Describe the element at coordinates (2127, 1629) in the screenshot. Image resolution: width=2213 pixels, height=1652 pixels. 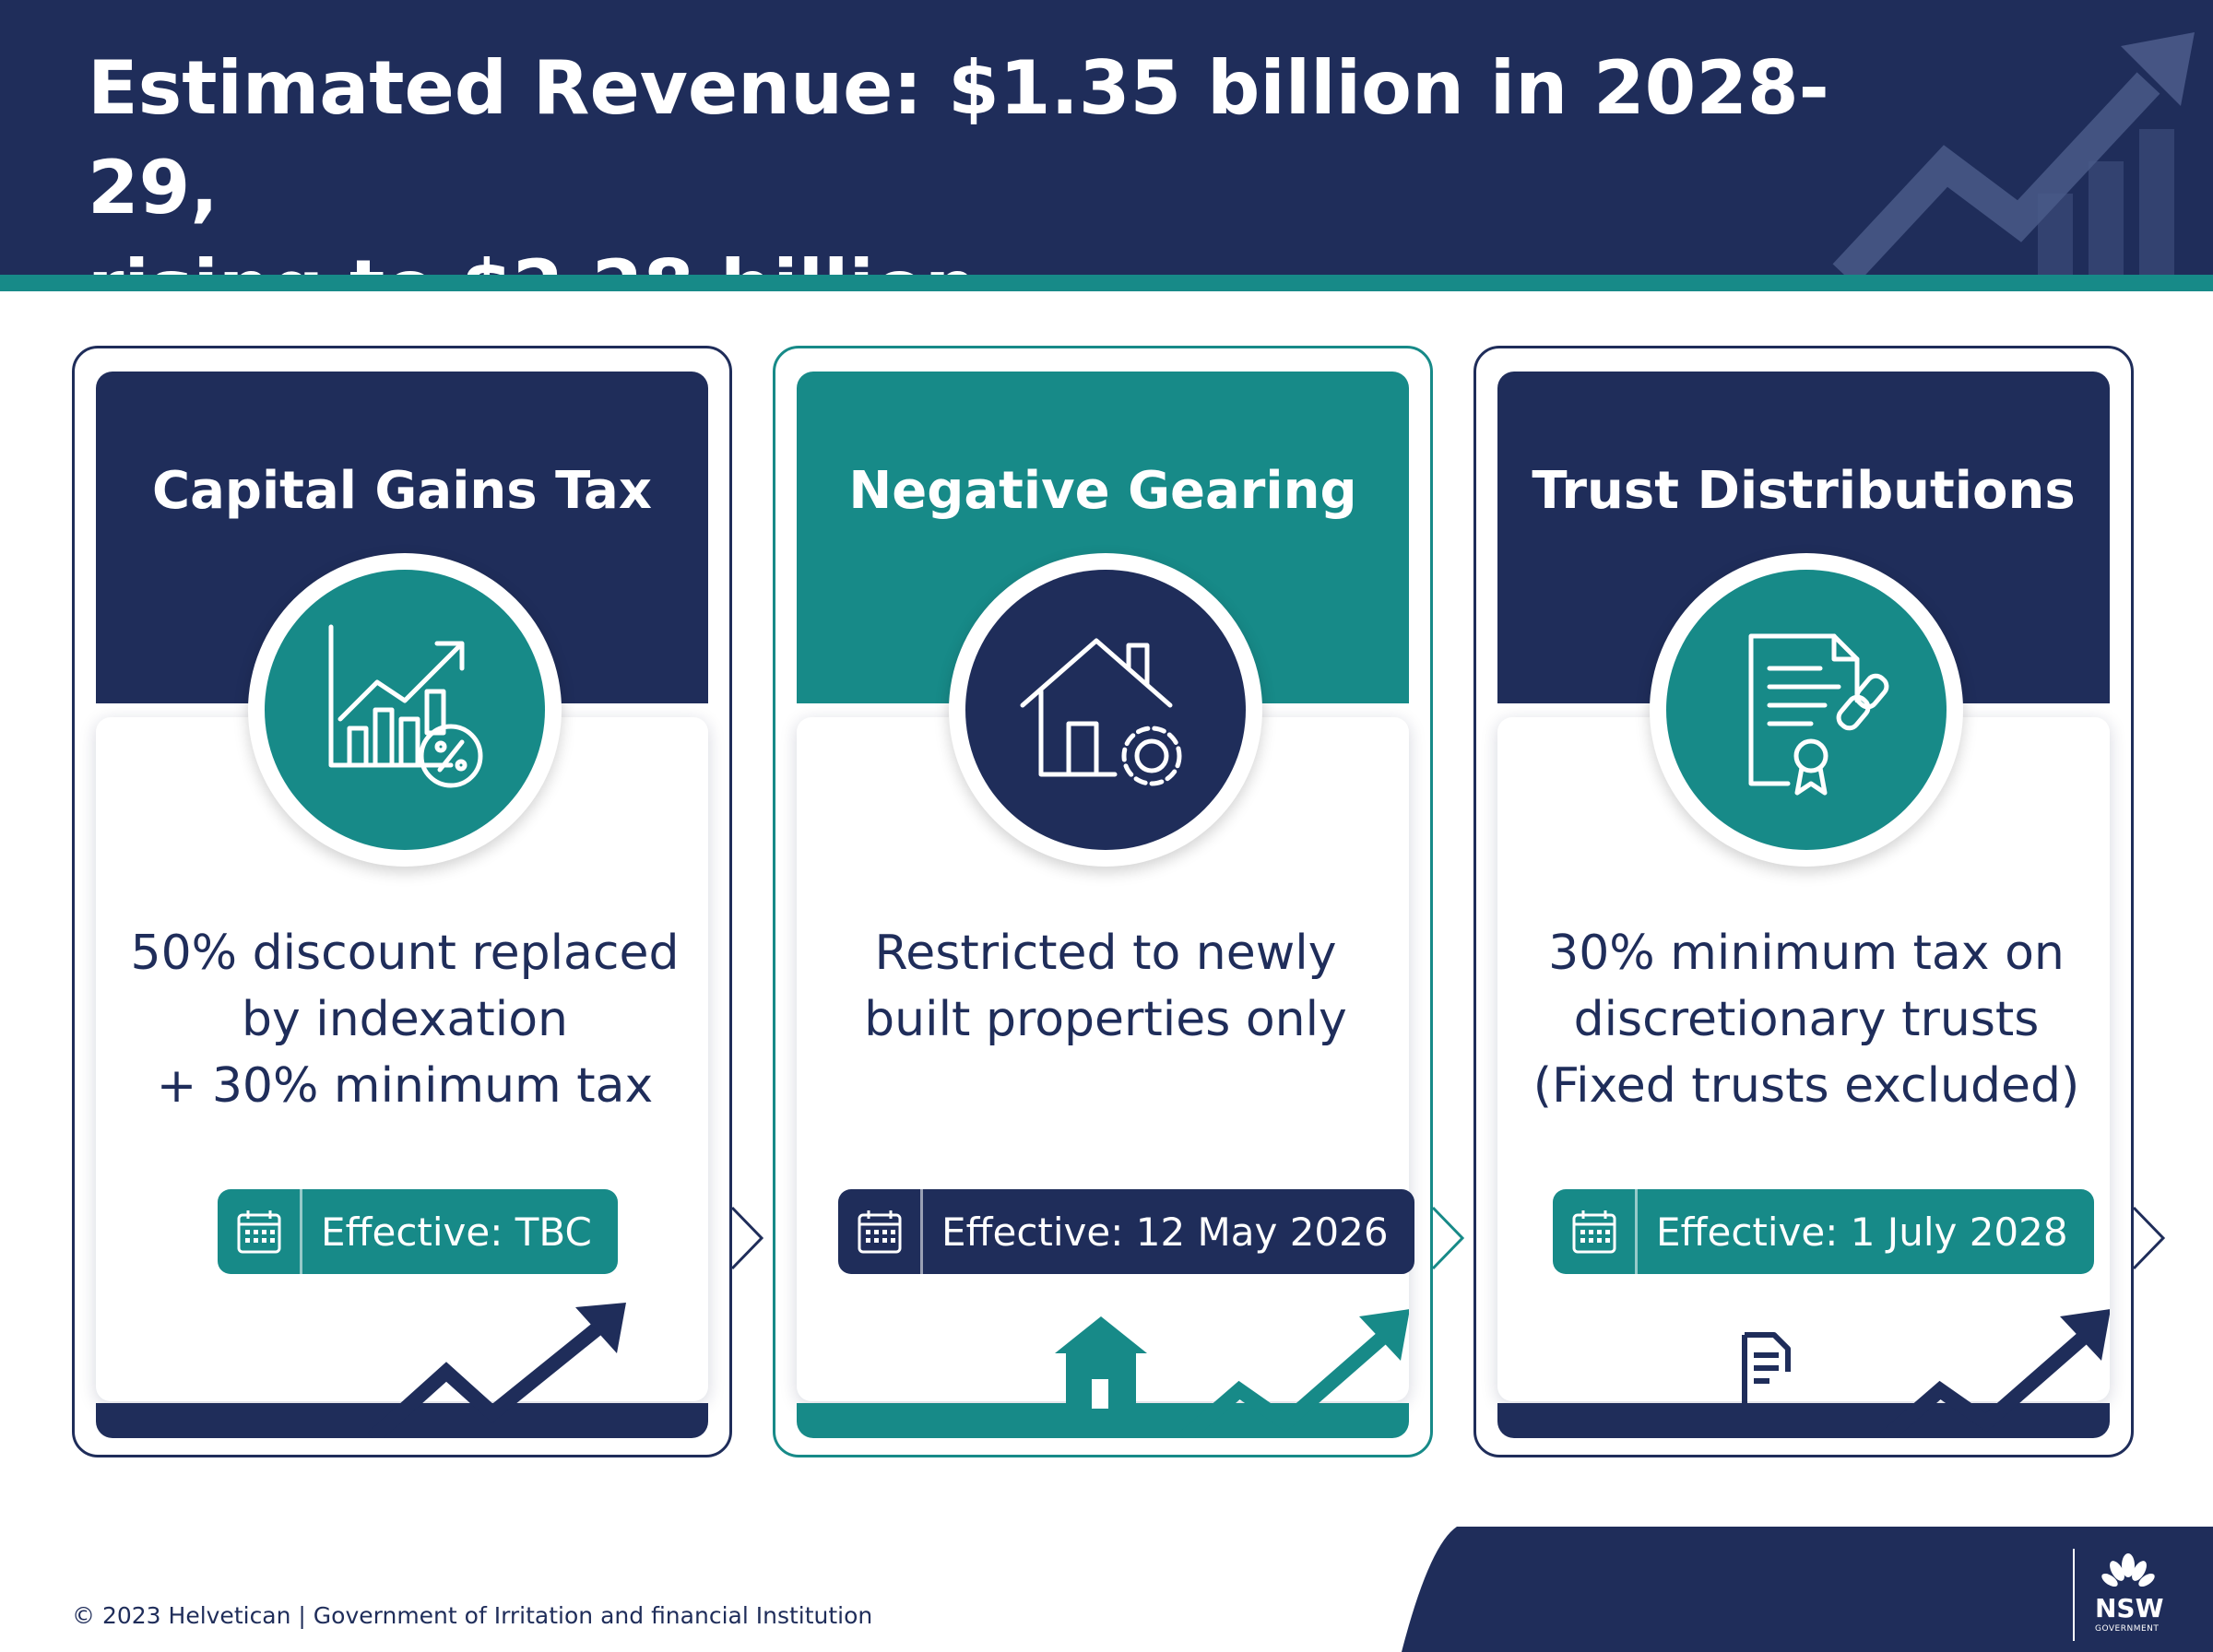
I see `logo-subtext: GOVERNMENT` at that location.